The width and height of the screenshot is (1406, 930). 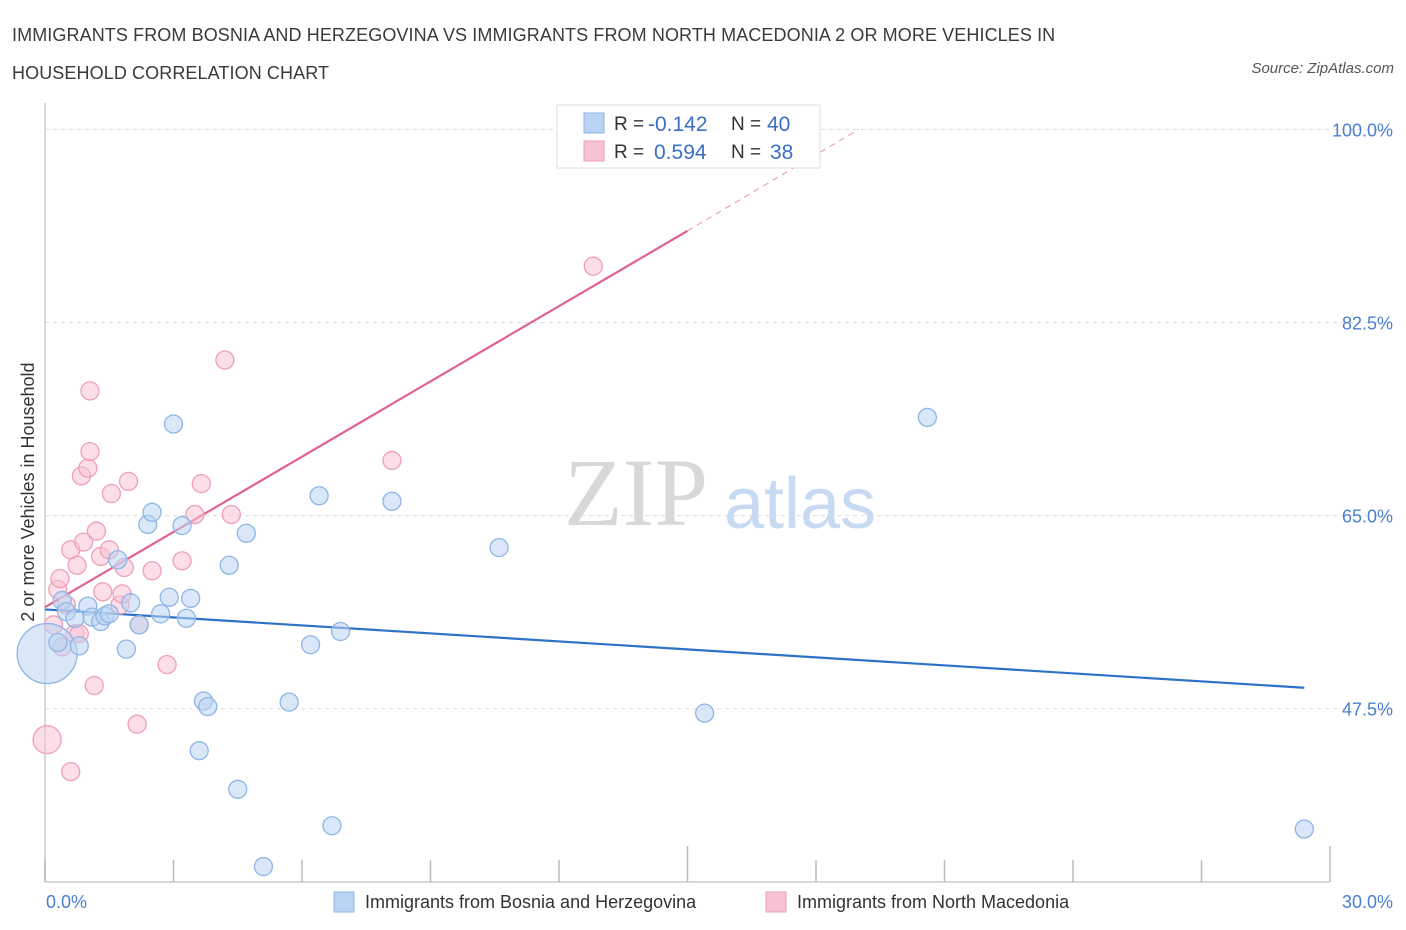 I want to click on legend-r-value-pink: 0.594, so click(x=680, y=152).